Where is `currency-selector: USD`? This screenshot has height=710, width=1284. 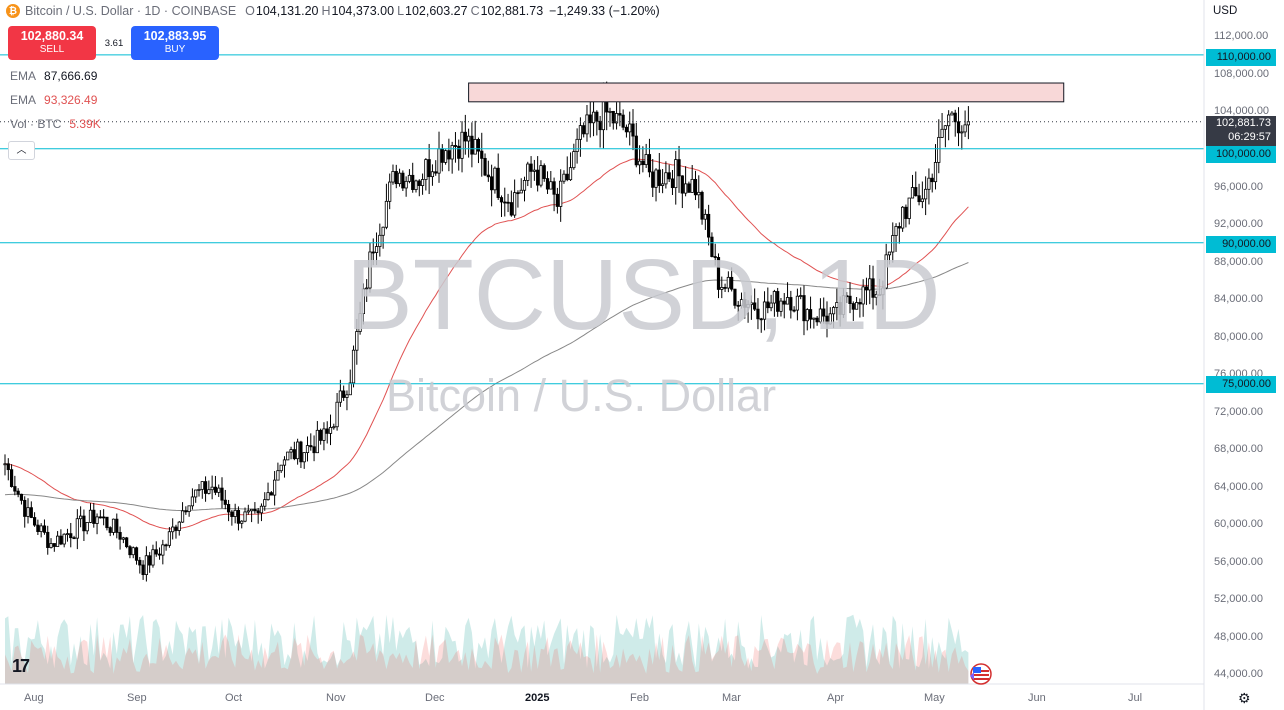 currency-selector: USD is located at coordinates (1242, 11).